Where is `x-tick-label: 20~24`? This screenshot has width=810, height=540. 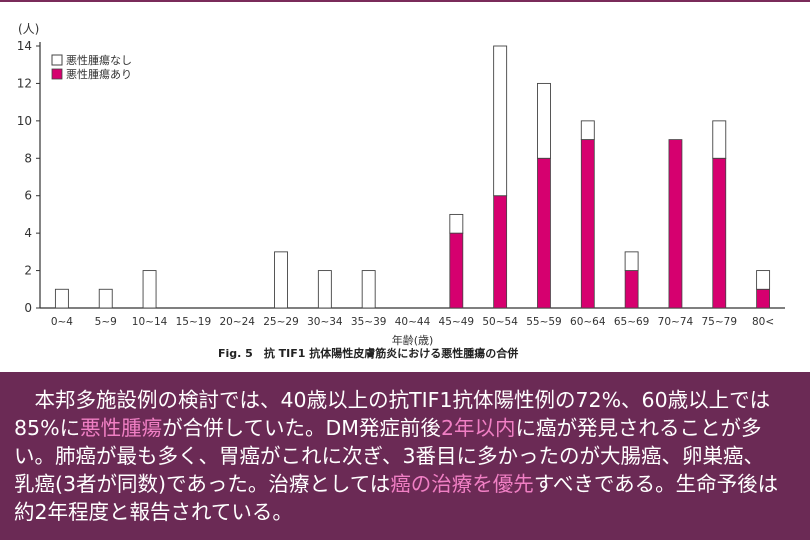
x-tick-label: 20~24 is located at coordinates (237, 322).